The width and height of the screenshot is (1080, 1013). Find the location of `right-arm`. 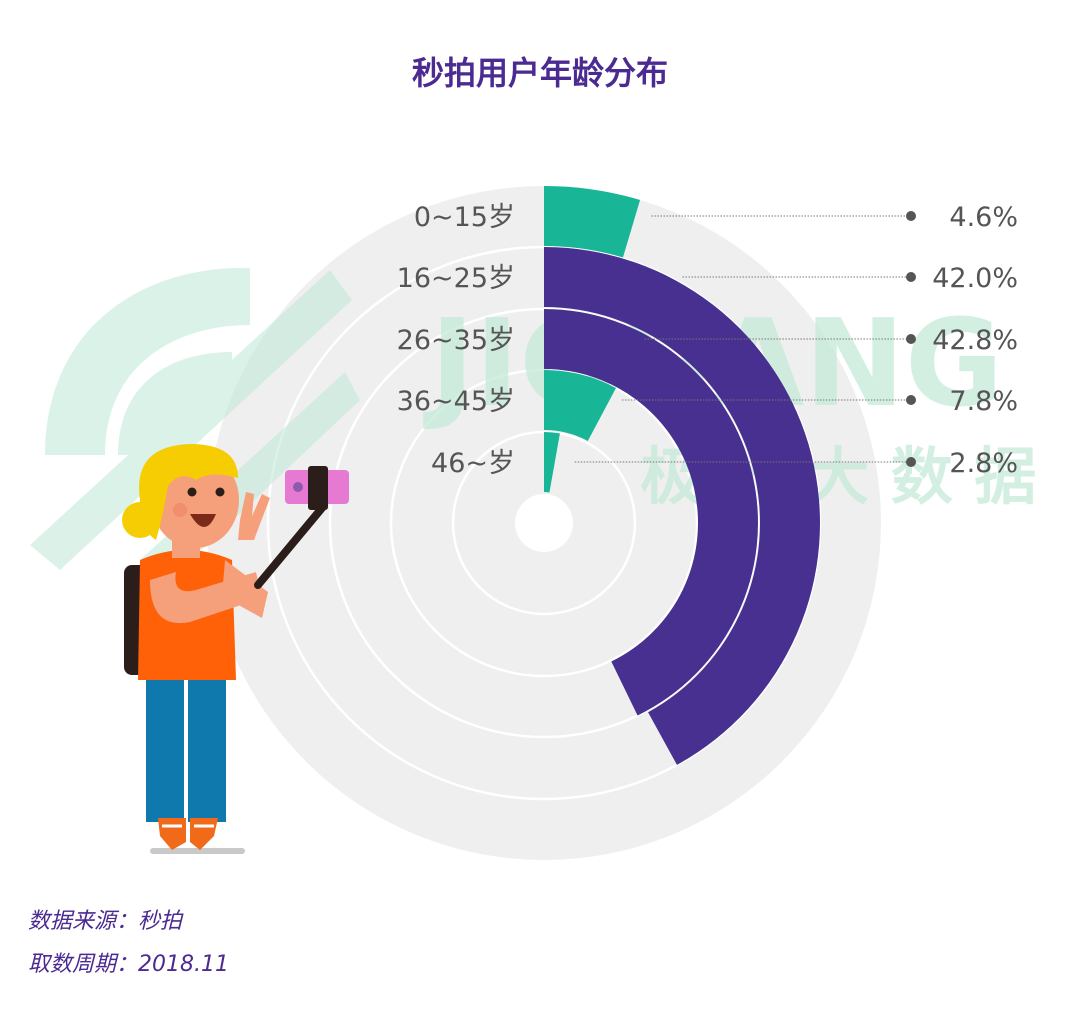

right-arm is located at coordinates (245, 589).